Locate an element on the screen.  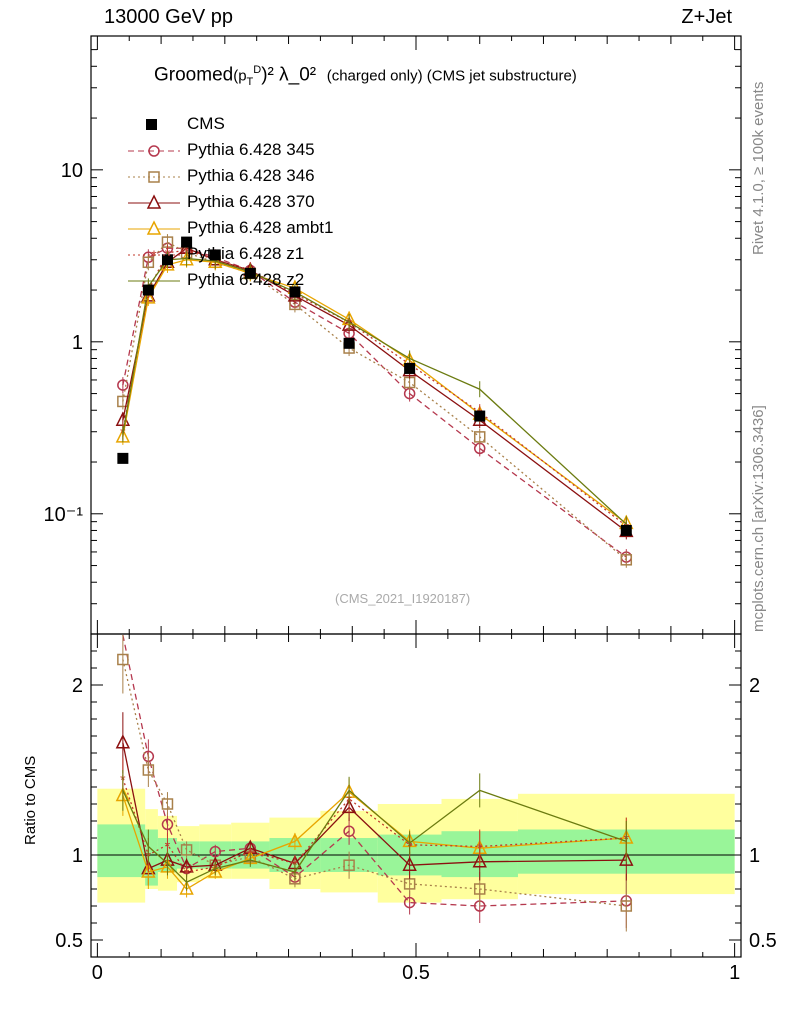
ratio-point-4-3: * is located at coordinates (187, 873).